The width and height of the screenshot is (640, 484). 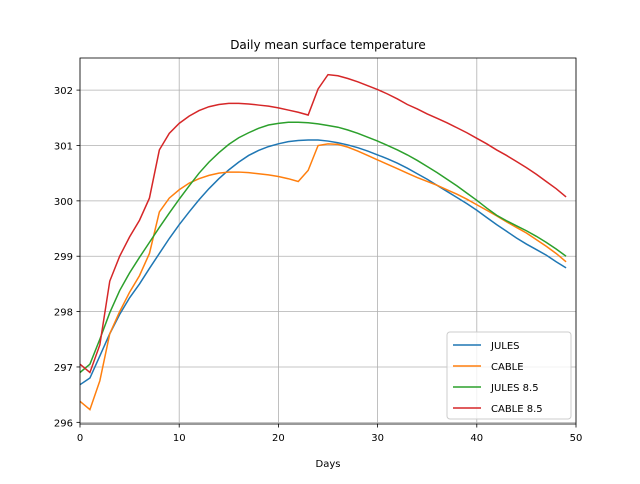 I want to click on y-tick-label: 300, so click(x=63, y=202).